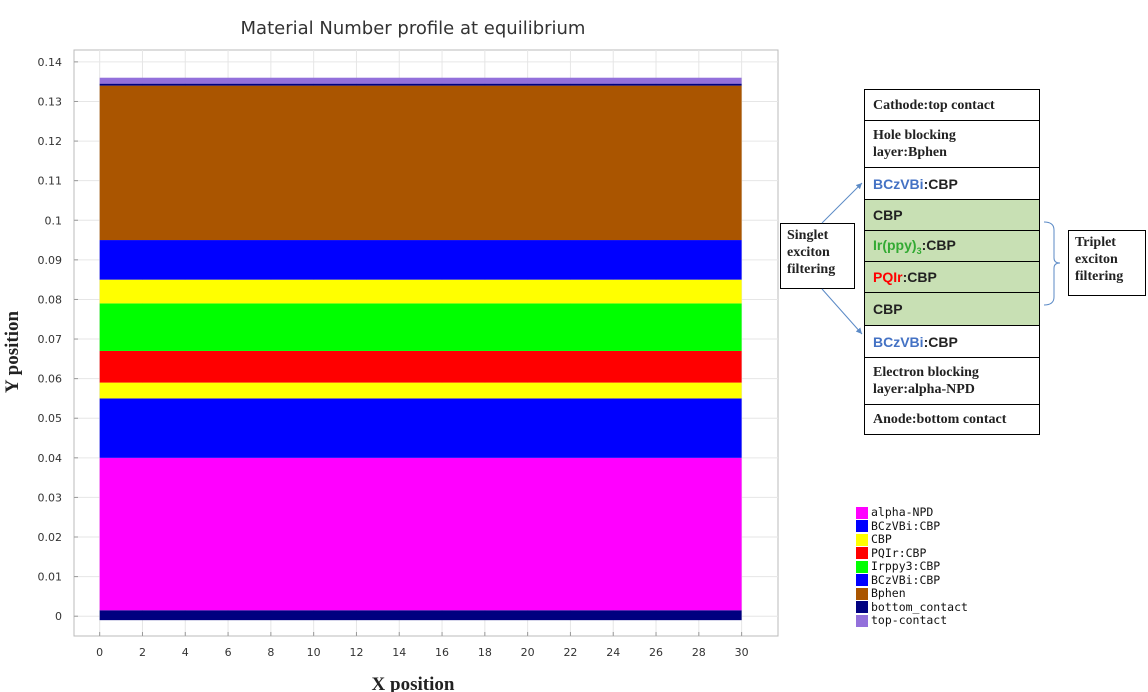 The image size is (1148, 692). Describe the element at coordinates (919, 606) in the screenshot. I see `legend-label: bottom_contact` at that location.